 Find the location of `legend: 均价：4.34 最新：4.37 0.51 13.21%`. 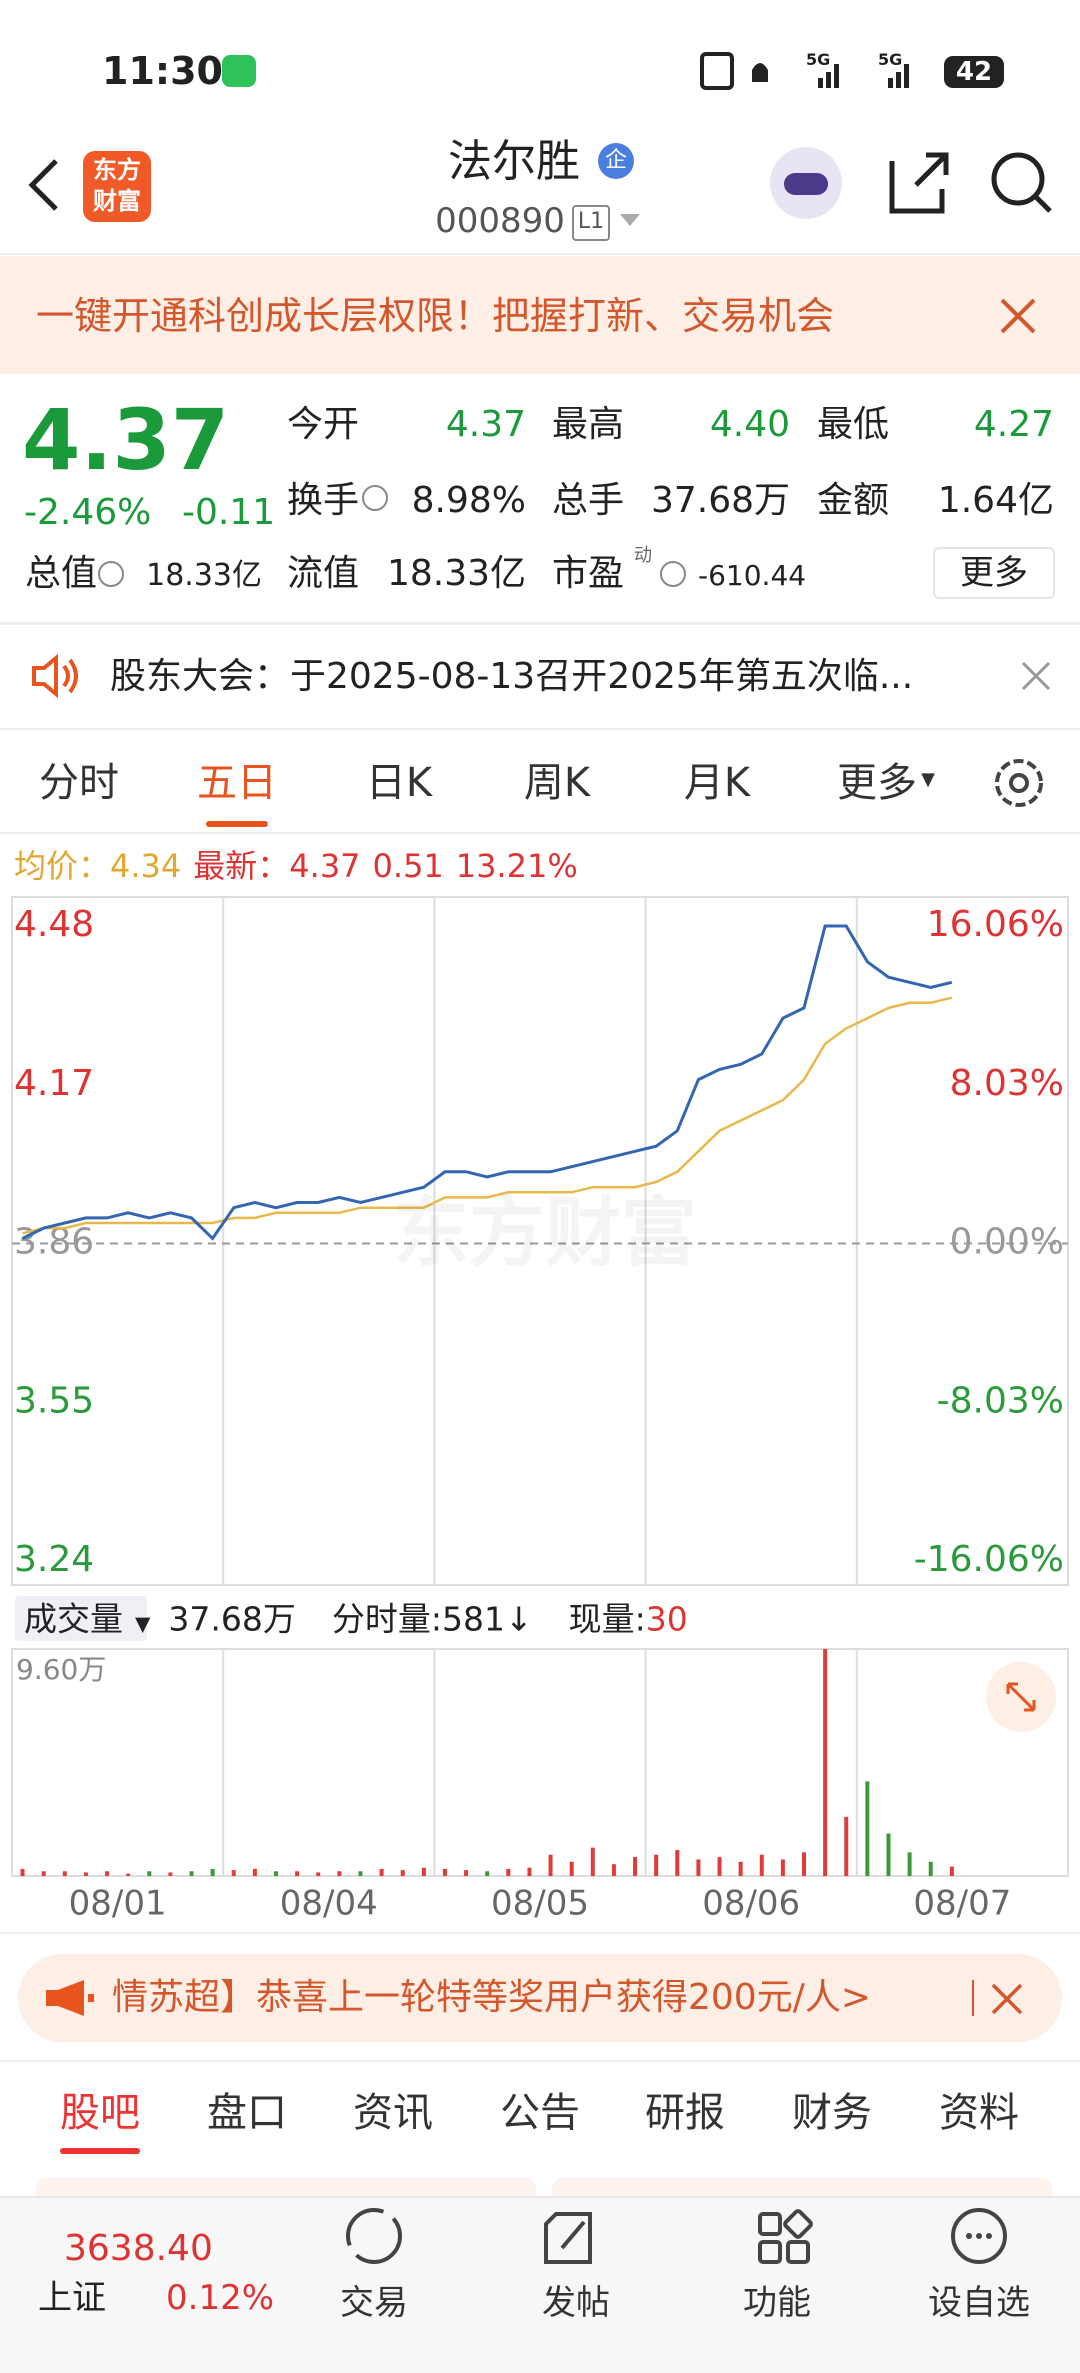

legend: 均价：4.34 最新：4.37 0.51 13.21% is located at coordinates (302, 866).